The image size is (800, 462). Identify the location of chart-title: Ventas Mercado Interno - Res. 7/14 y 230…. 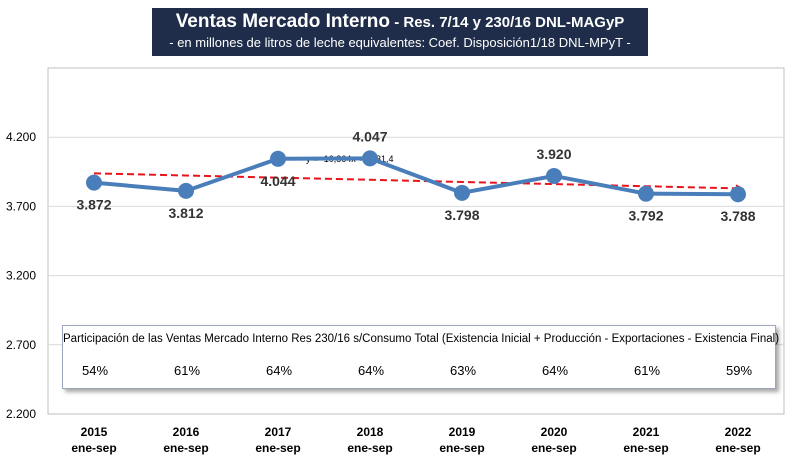
(400, 22).